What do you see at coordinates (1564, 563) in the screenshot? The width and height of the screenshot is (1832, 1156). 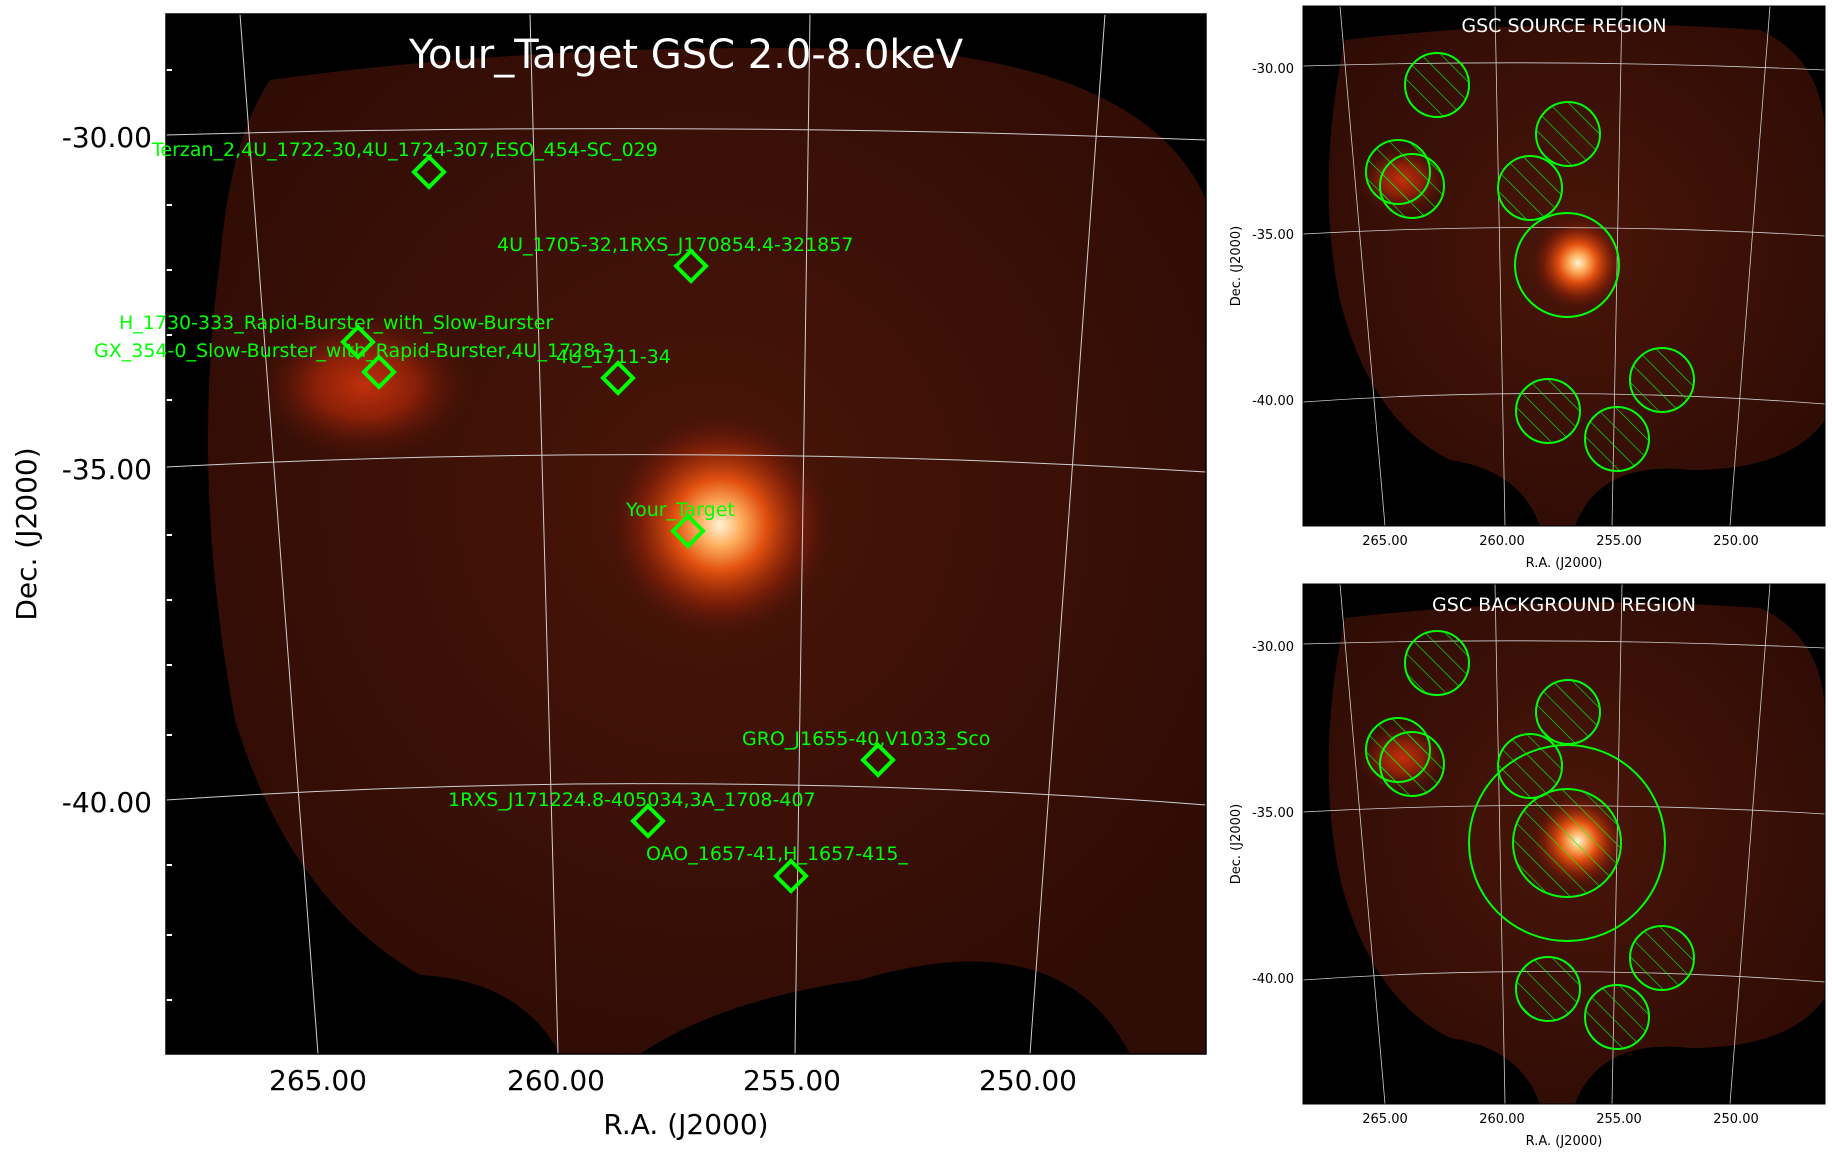 I see `source-x-axis-label: R.A. (J2000)` at bounding box center [1564, 563].